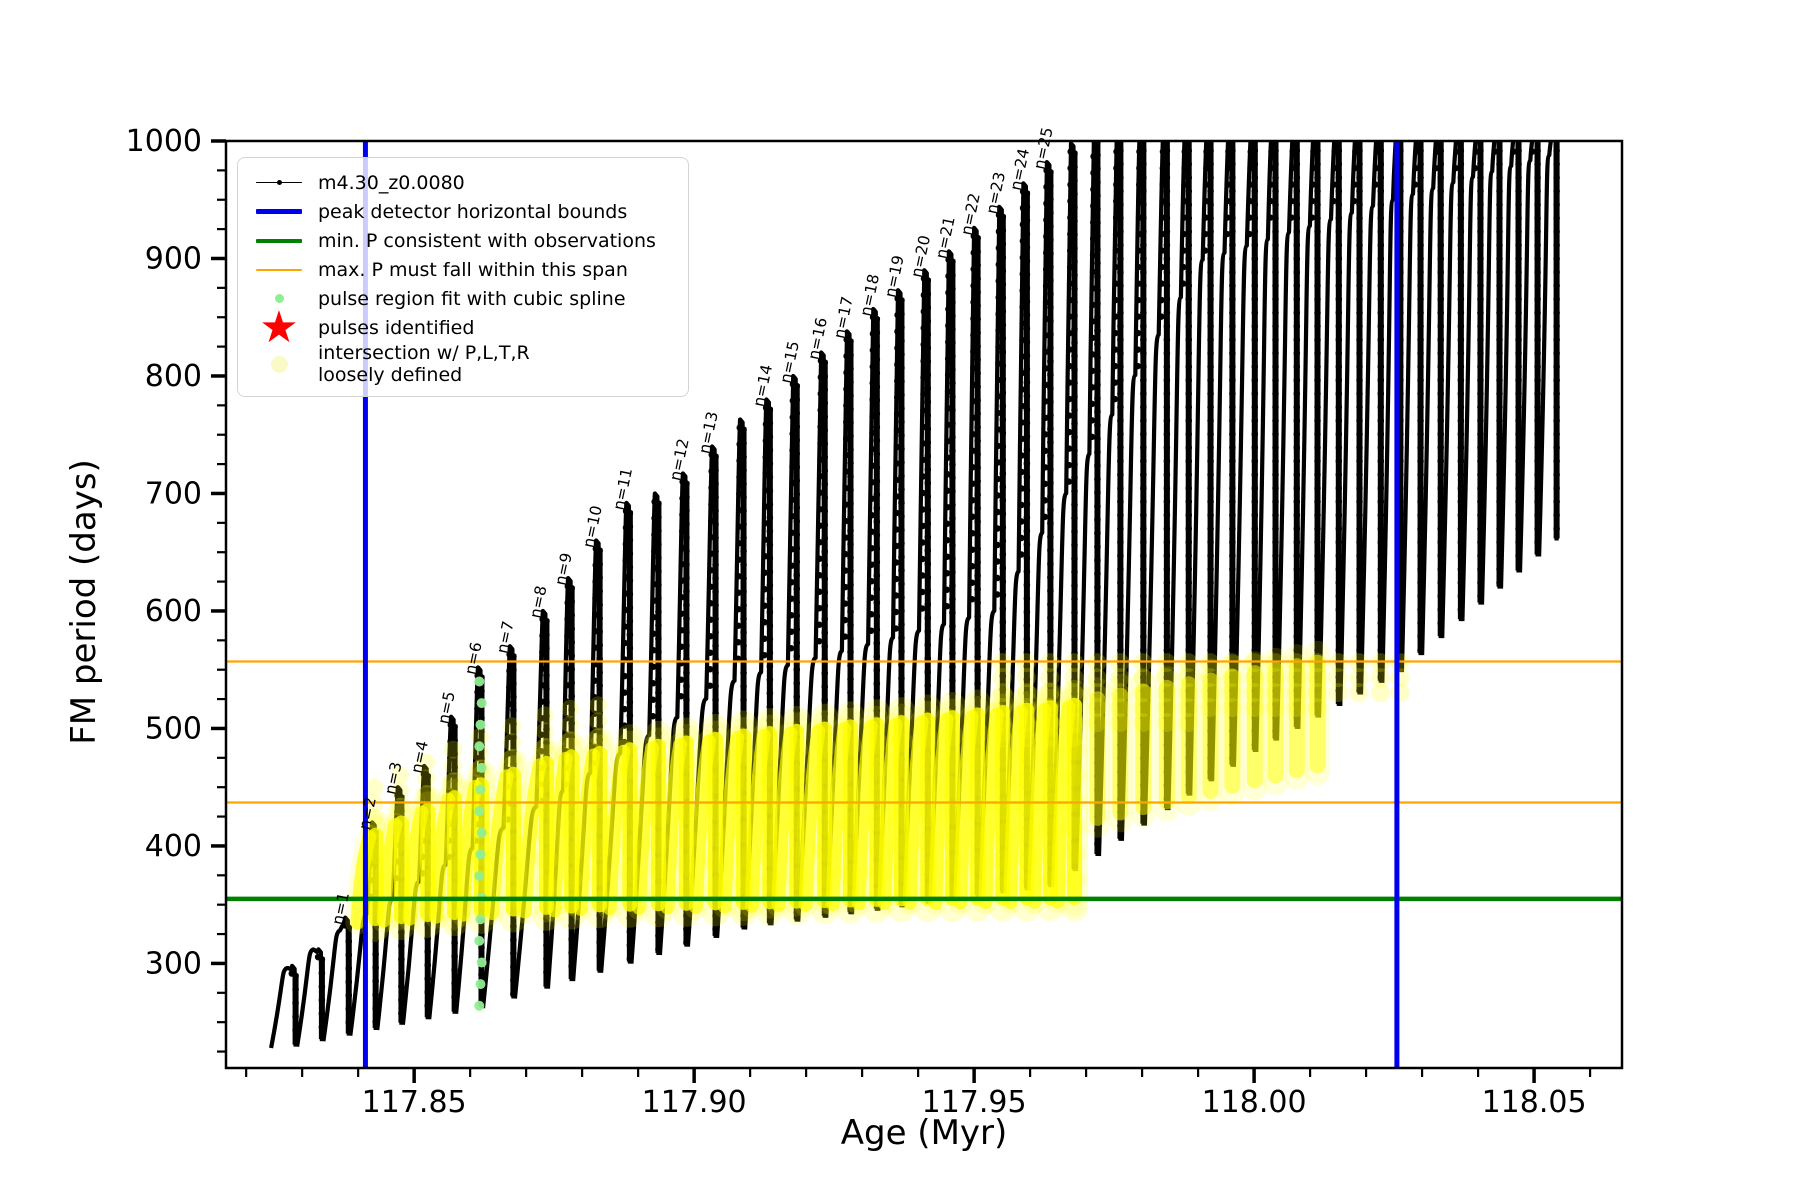 The height and width of the screenshot is (1200, 1800). What do you see at coordinates (279, 182) in the screenshot?
I see `series-line-icon` at bounding box center [279, 182].